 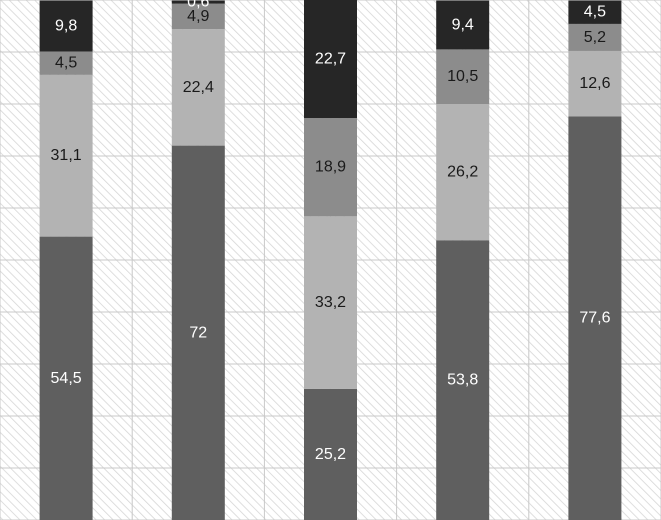 I want to click on data-label-s3-c2: 22,7, so click(x=330, y=59).